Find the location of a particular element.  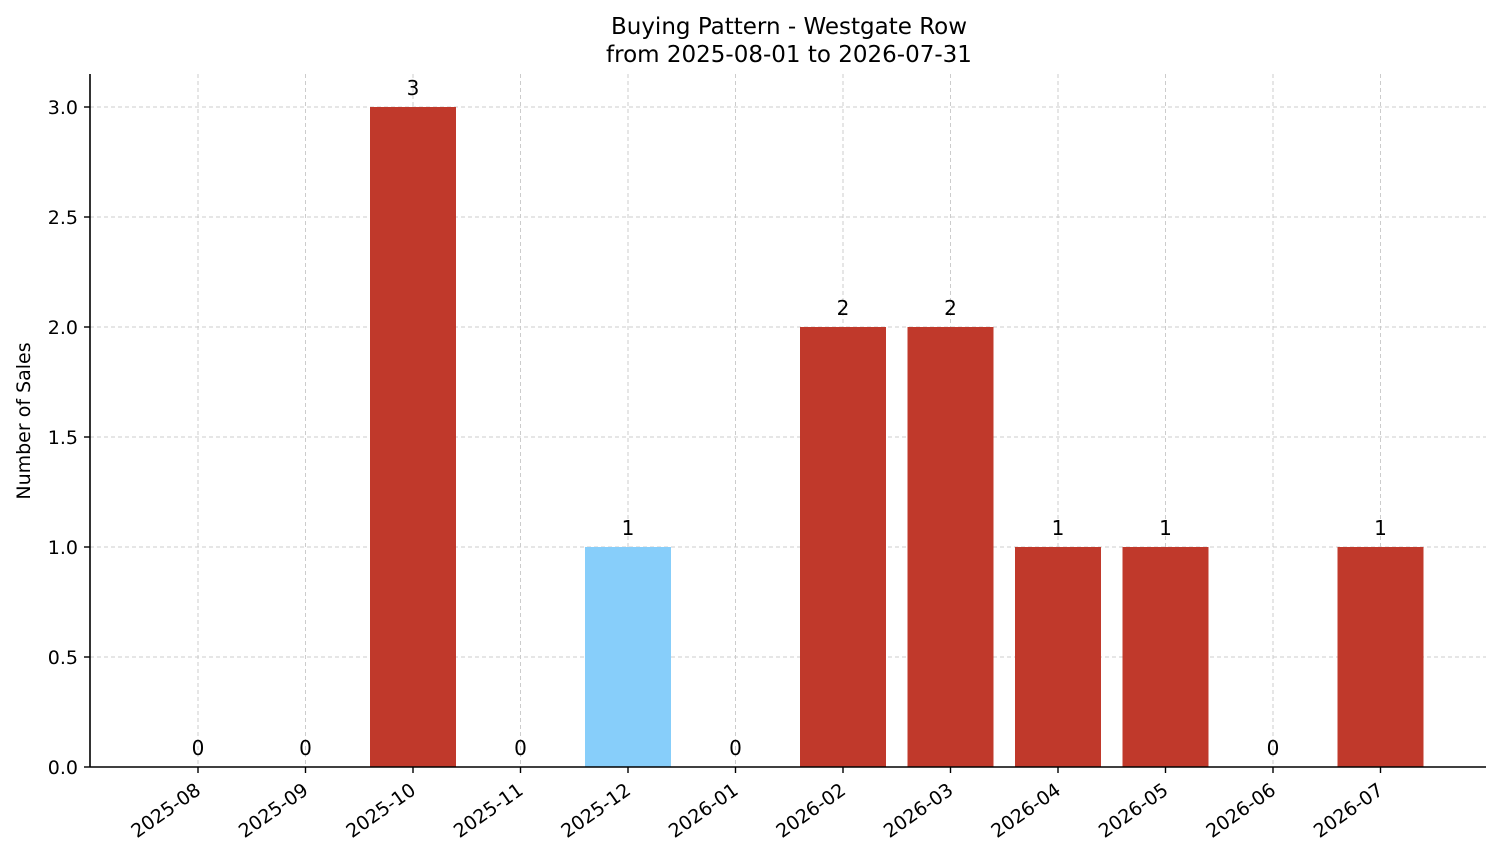

x-tick-label-2025-08: 2025-08 is located at coordinates (166, 811).